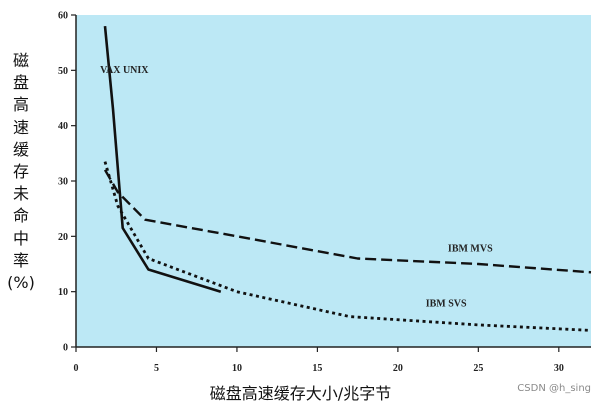 The width and height of the screenshot is (601, 405). What do you see at coordinates (63, 182) in the screenshot?
I see `y-tick-label: 30` at bounding box center [63, 182].